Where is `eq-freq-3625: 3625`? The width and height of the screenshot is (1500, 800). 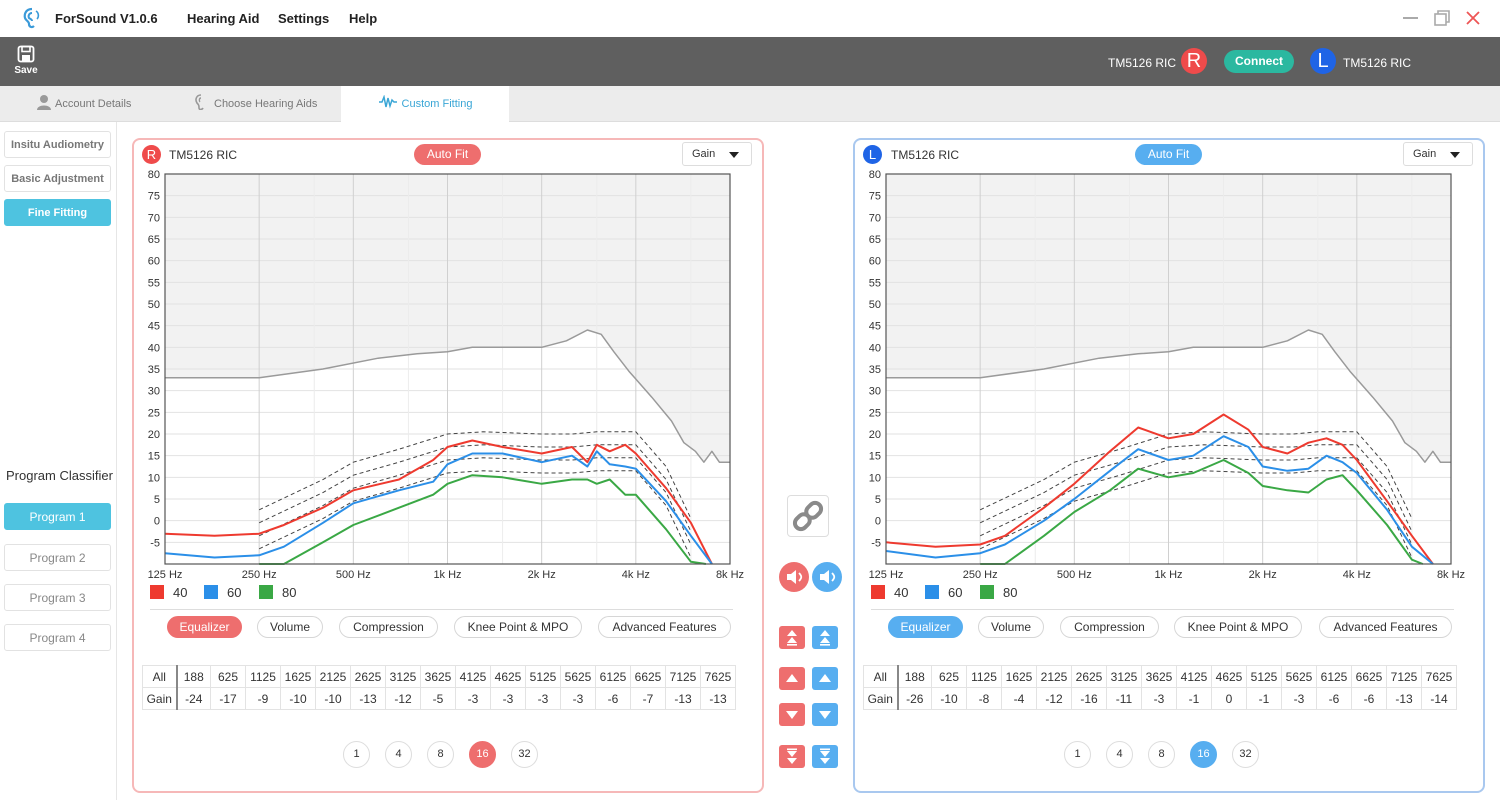 eq-freq-3625: 3625 is located at coordinates (438, 676).